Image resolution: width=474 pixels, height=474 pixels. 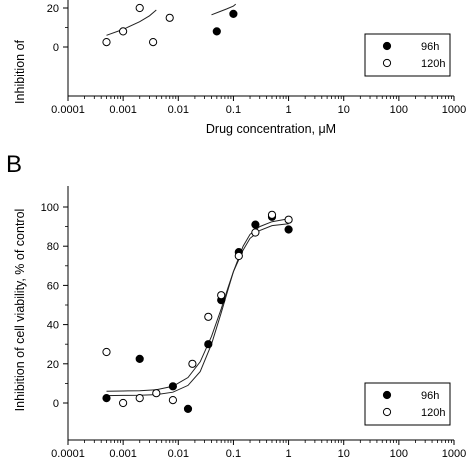 I want to click on y-axis-title: Inhibition of, so click(x=20, y=71).